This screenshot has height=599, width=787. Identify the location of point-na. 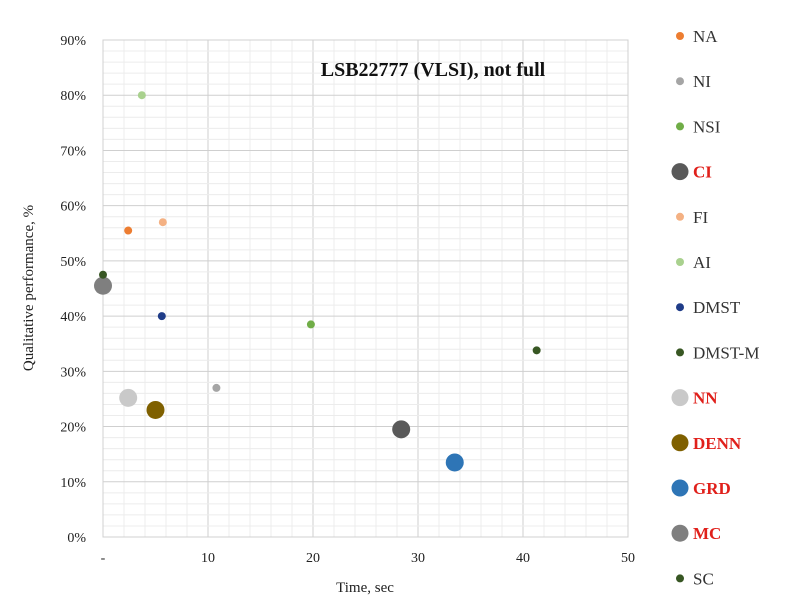
(128, 230).